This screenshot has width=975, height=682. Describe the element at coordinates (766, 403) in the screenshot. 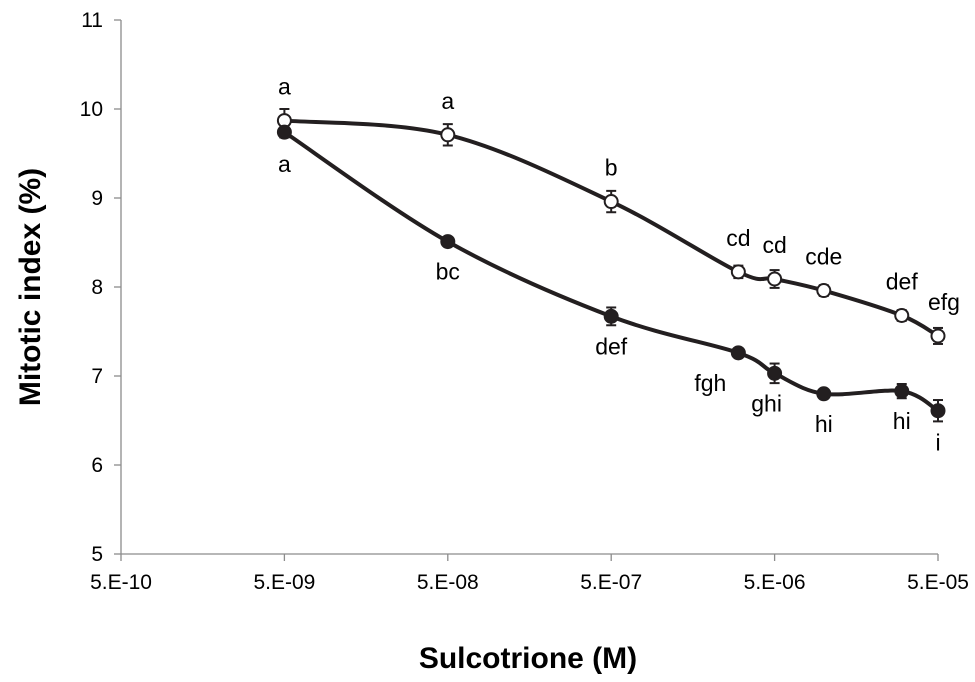

I see `significance-label: ghi` at that location.